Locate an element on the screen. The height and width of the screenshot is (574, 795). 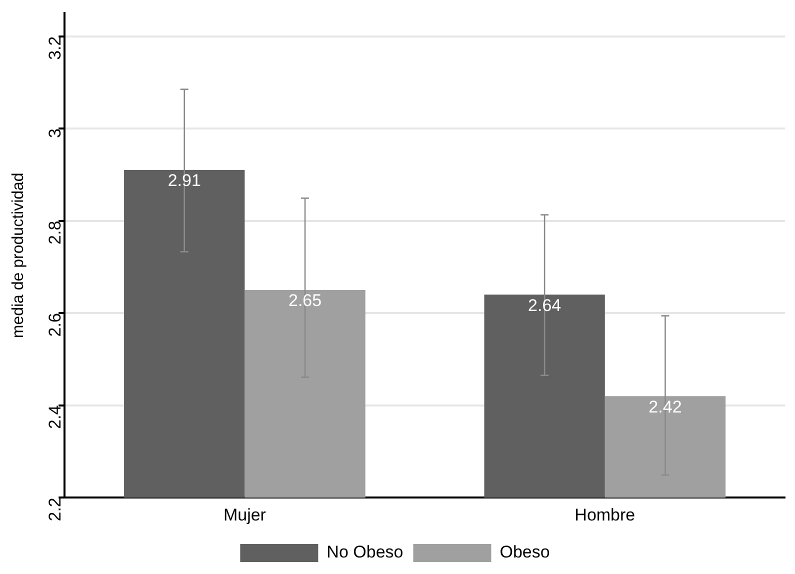
x-tick-label: Hombre is located at coordinates (605, 514).